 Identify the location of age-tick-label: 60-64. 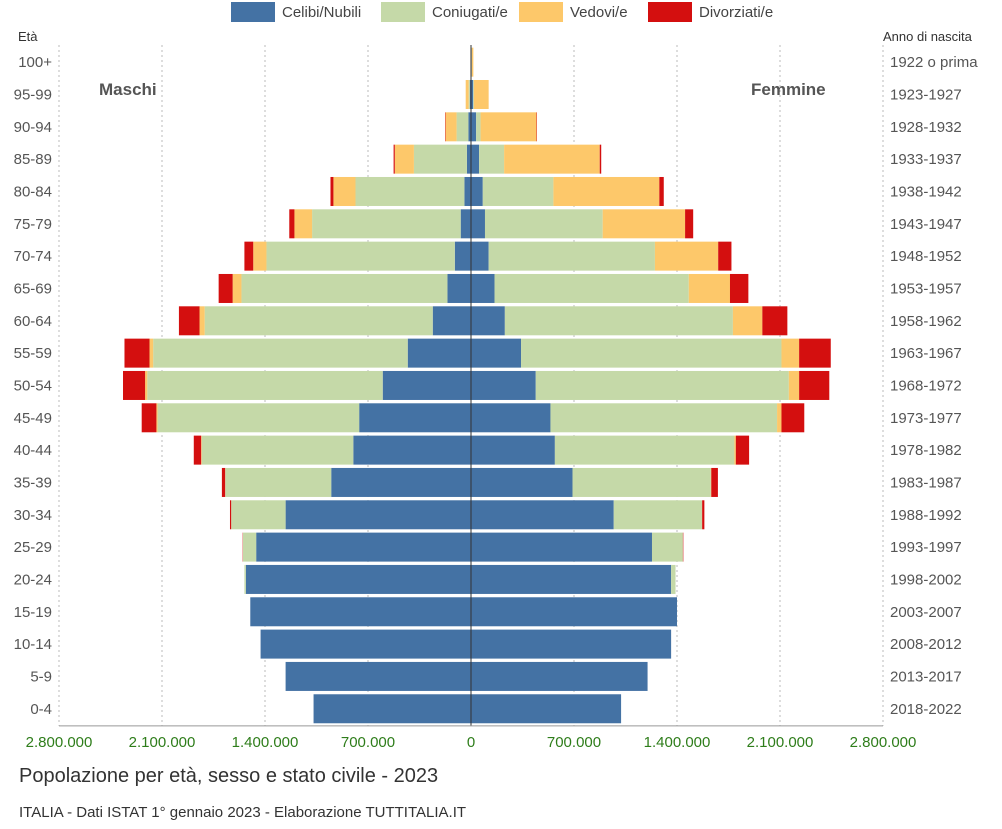
(33, 321).